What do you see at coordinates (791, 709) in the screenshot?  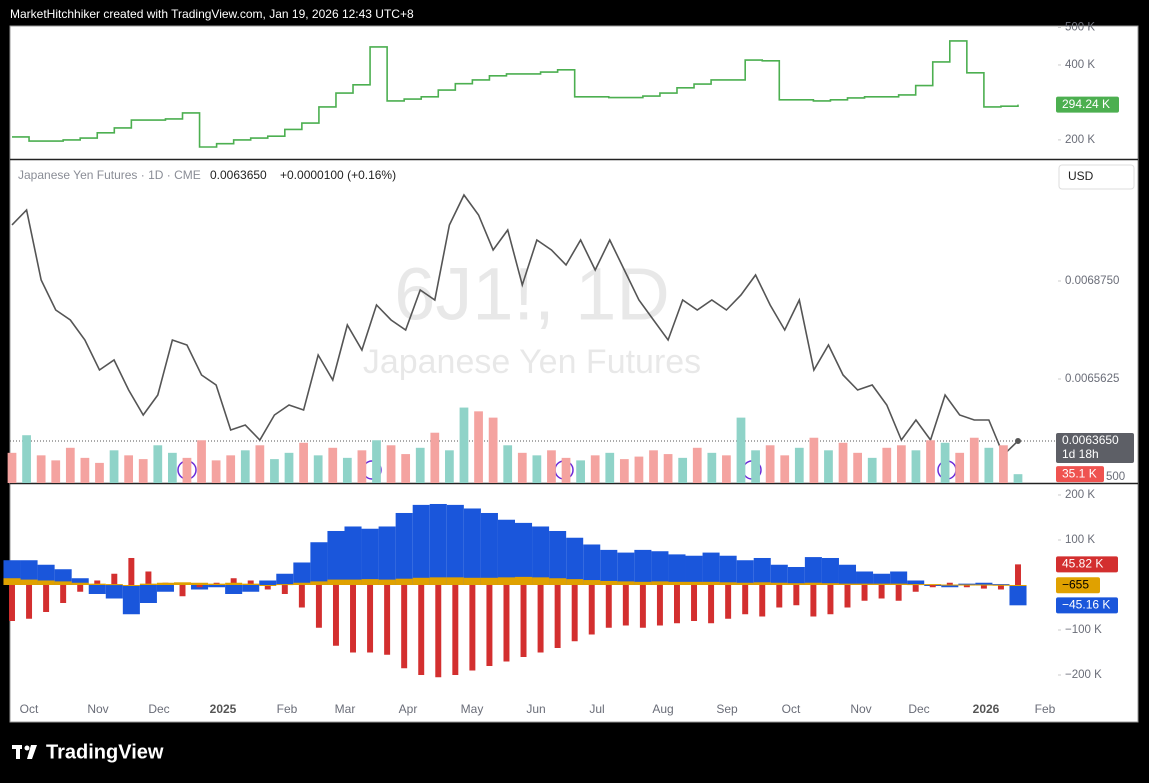 I see `x-tick-label: Oct` at bounding box center [791, 709].